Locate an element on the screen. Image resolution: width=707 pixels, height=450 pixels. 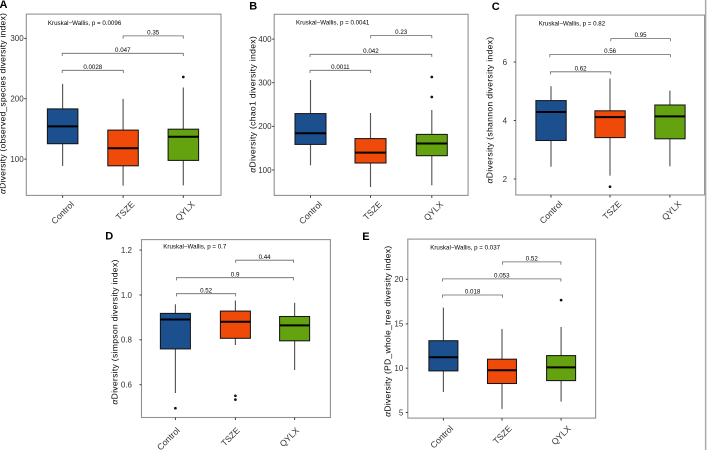
svg-text: 4 is located at coordinates (505, 120).